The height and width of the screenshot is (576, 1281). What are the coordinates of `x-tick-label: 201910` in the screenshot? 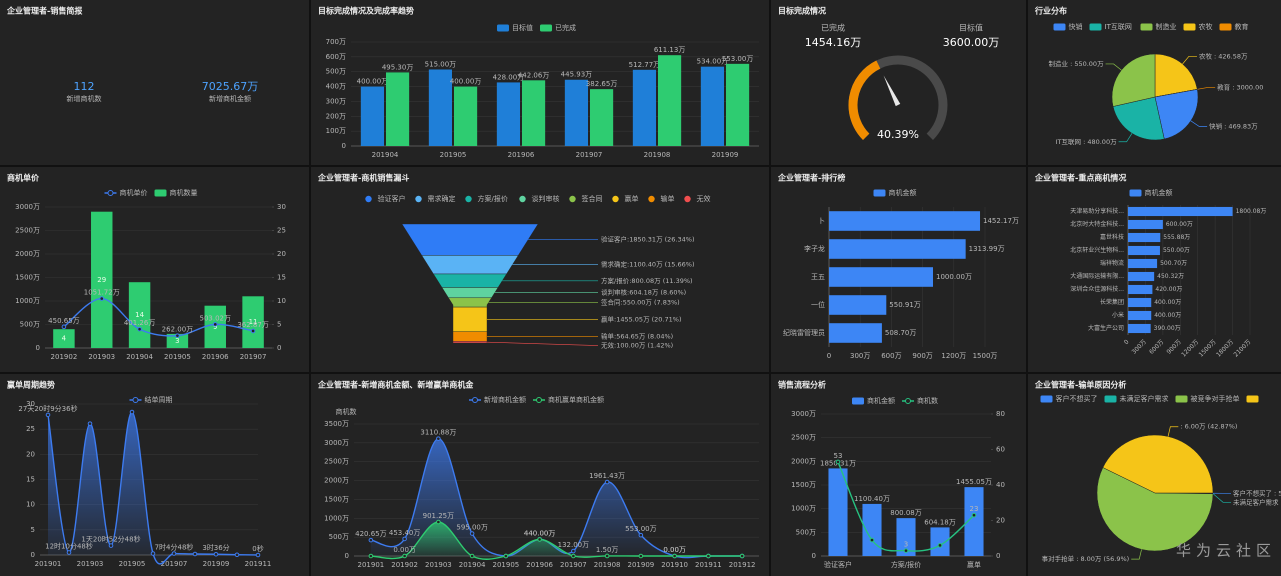 It's located at (674, 565).